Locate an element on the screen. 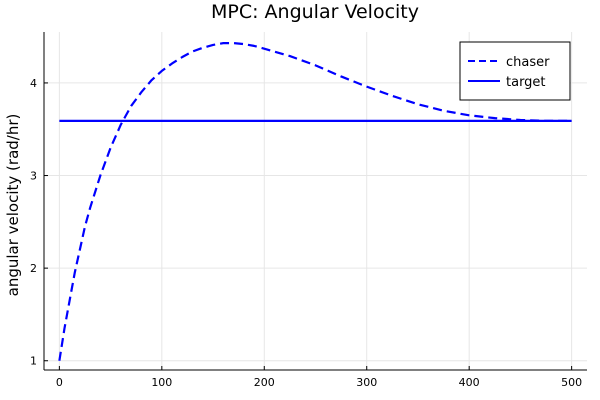  x-tick-label: 200 is located at coordinates (264, 382).